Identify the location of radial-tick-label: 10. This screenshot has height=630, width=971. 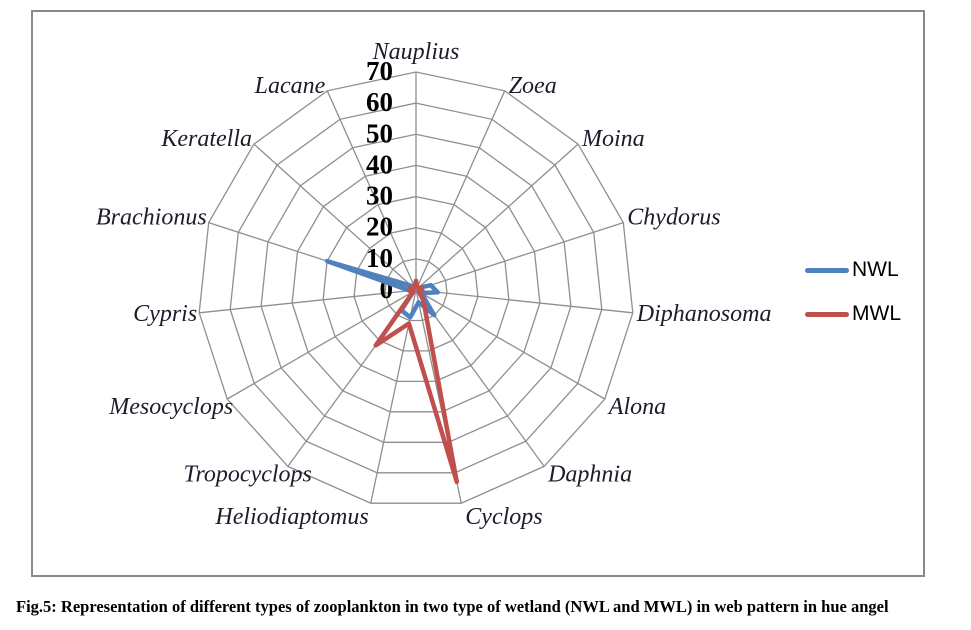
(379, 258).